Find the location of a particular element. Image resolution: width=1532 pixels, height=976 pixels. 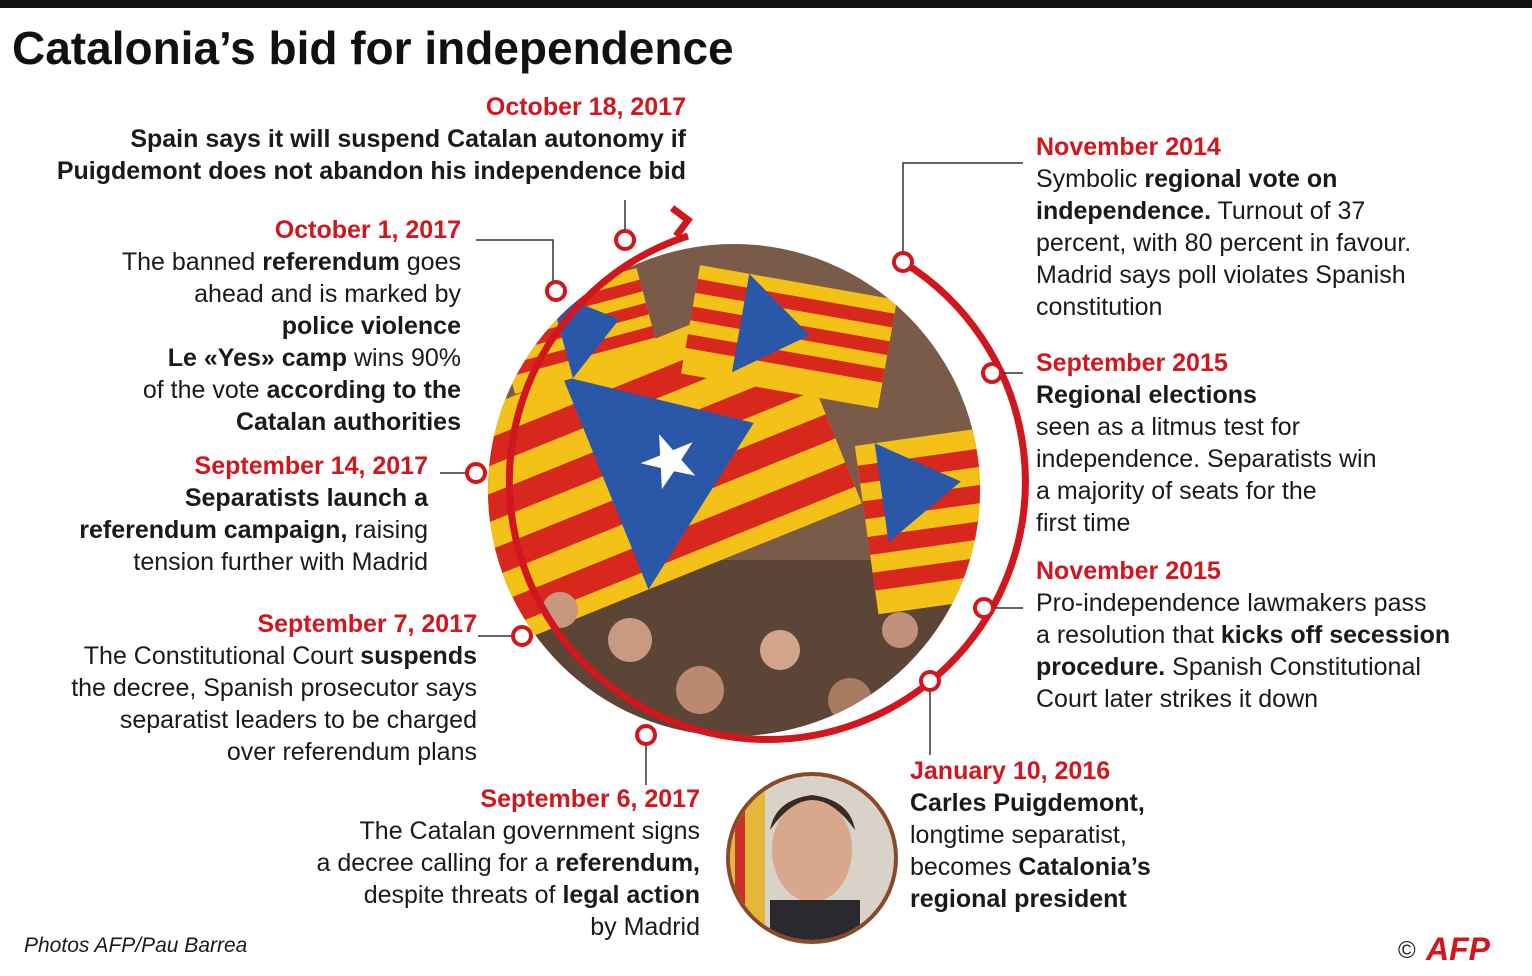

text-run: tension further with Madrid is located at coordinates (280, 562).